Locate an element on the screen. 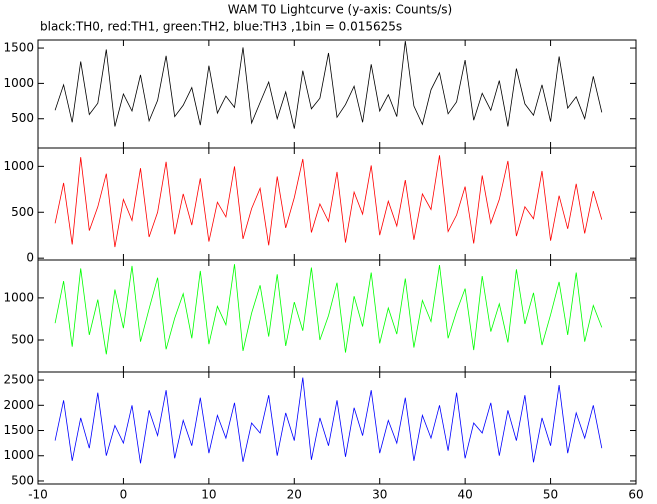 This screenshot has height=504, width=657. y-tick-label: 2000 is located at coordinates (18, 405).